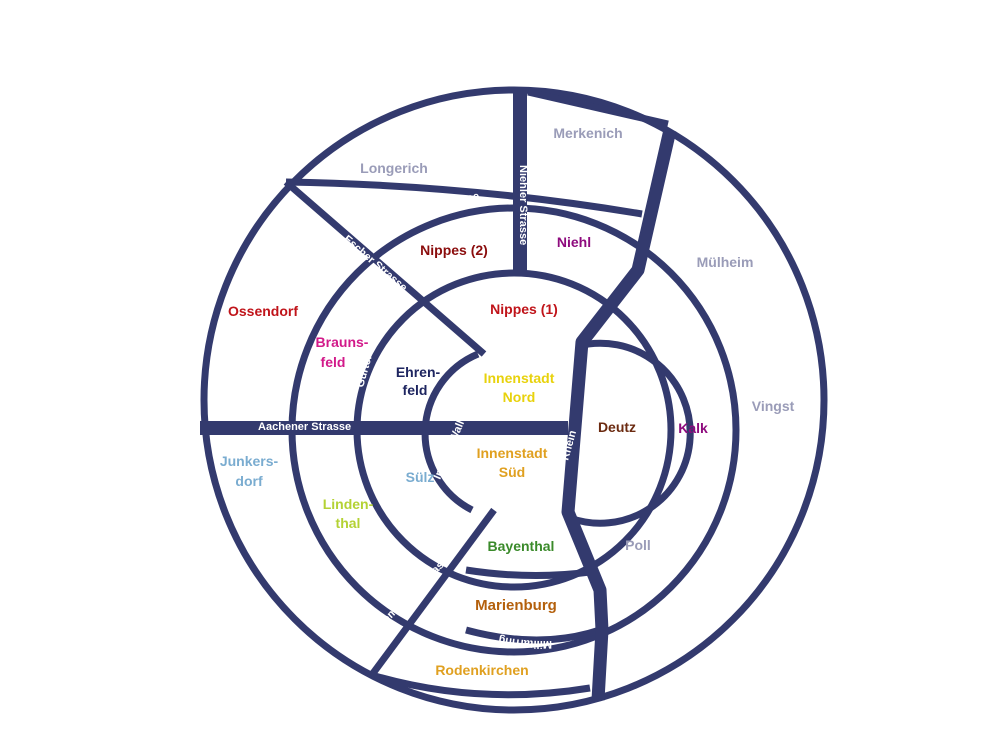 This screenshot has height=733, width=1000. What do you see at coordinates (415, 390) in the screenshot?
I see `district-label-ehrenfeld-2: feld` at bounding box center [415, 390].